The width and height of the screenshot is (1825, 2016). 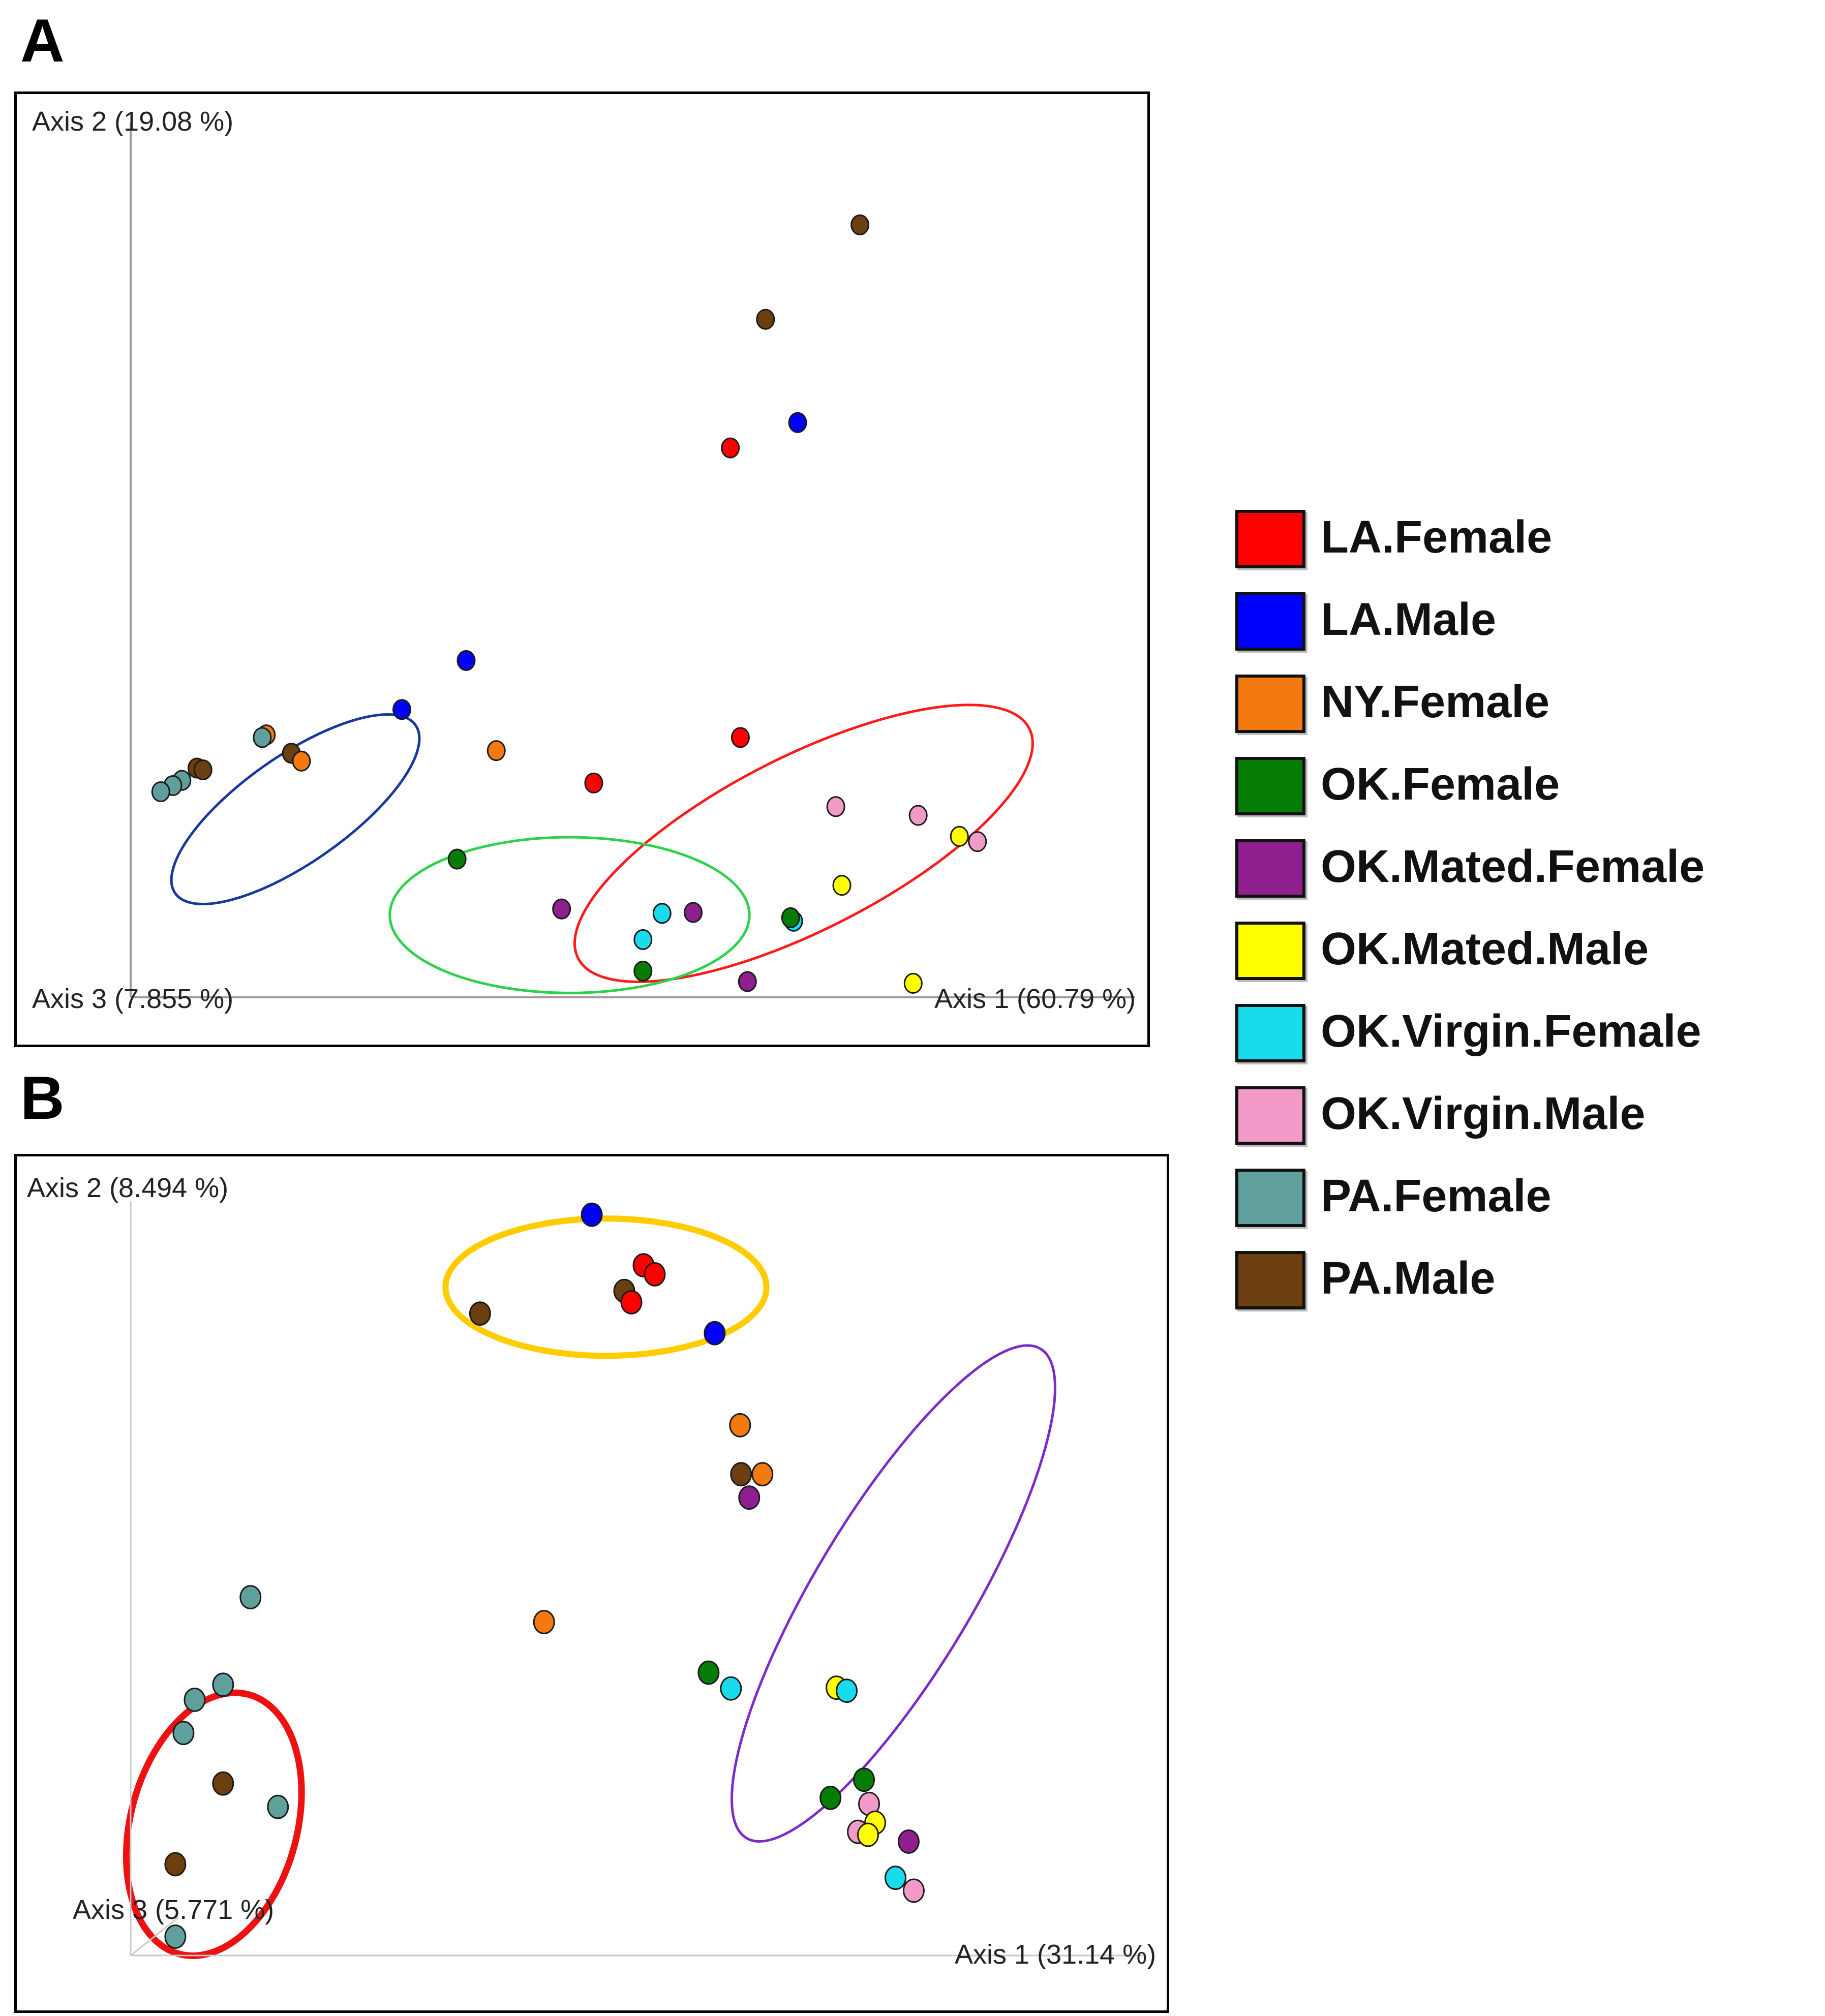 I want to click on legend-item: OK.Virgin.Female, so click(x=1527, y=1040).